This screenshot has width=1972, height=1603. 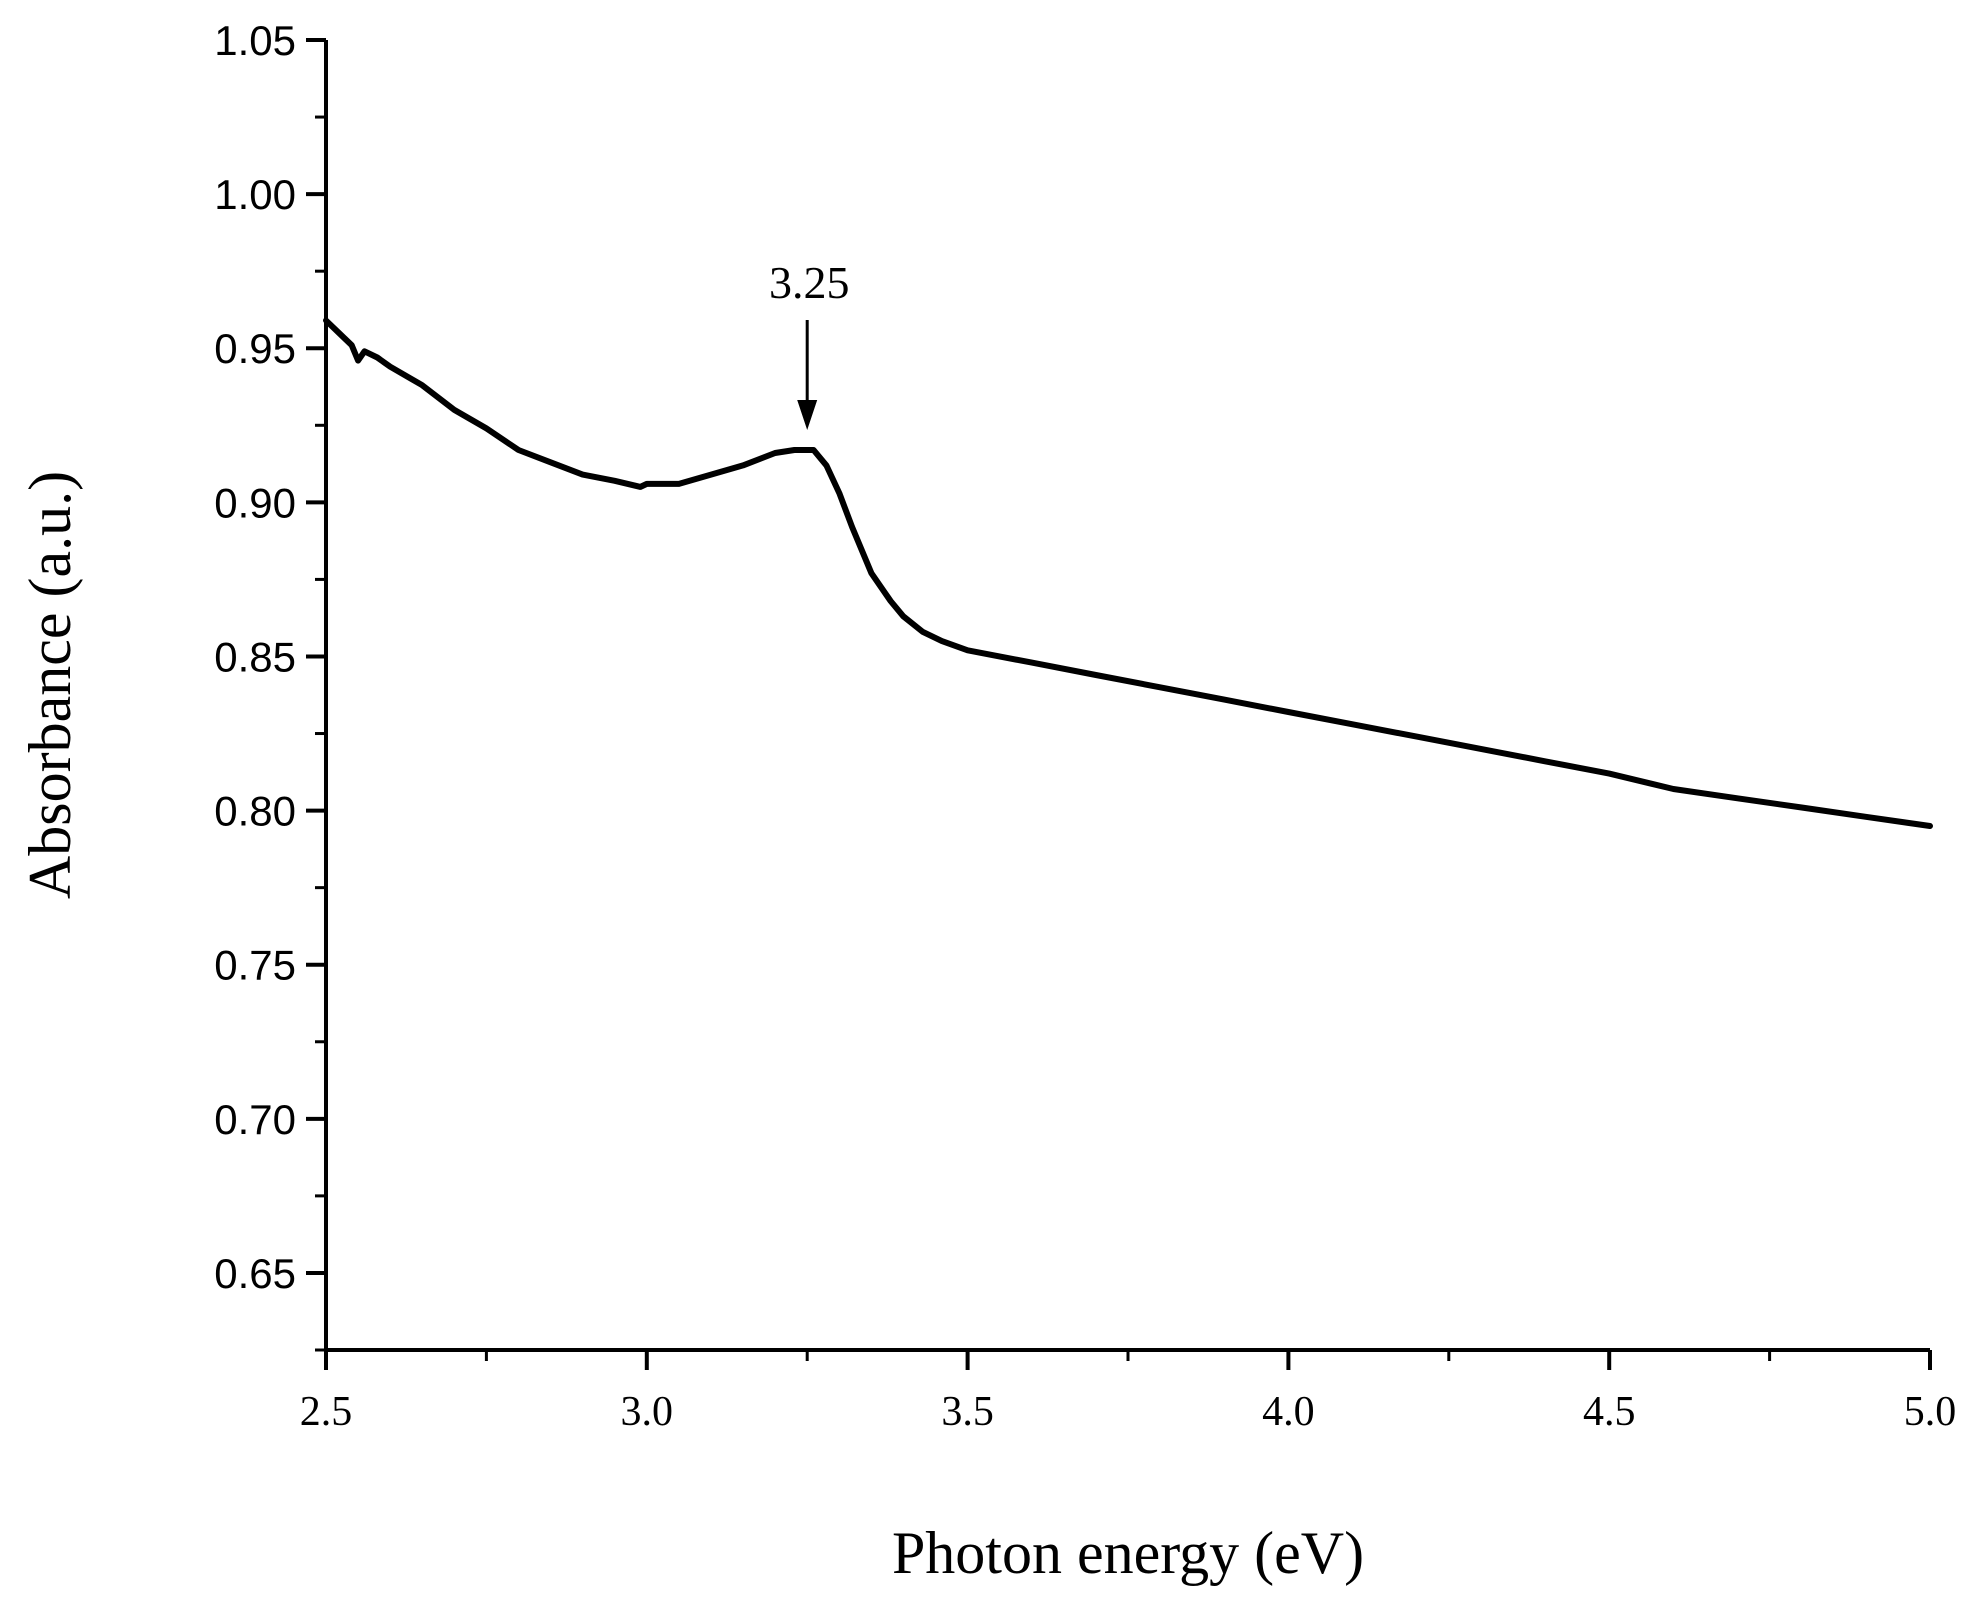 I want to click on y-tick-label: 0.70, so click(x=255, y=1119).